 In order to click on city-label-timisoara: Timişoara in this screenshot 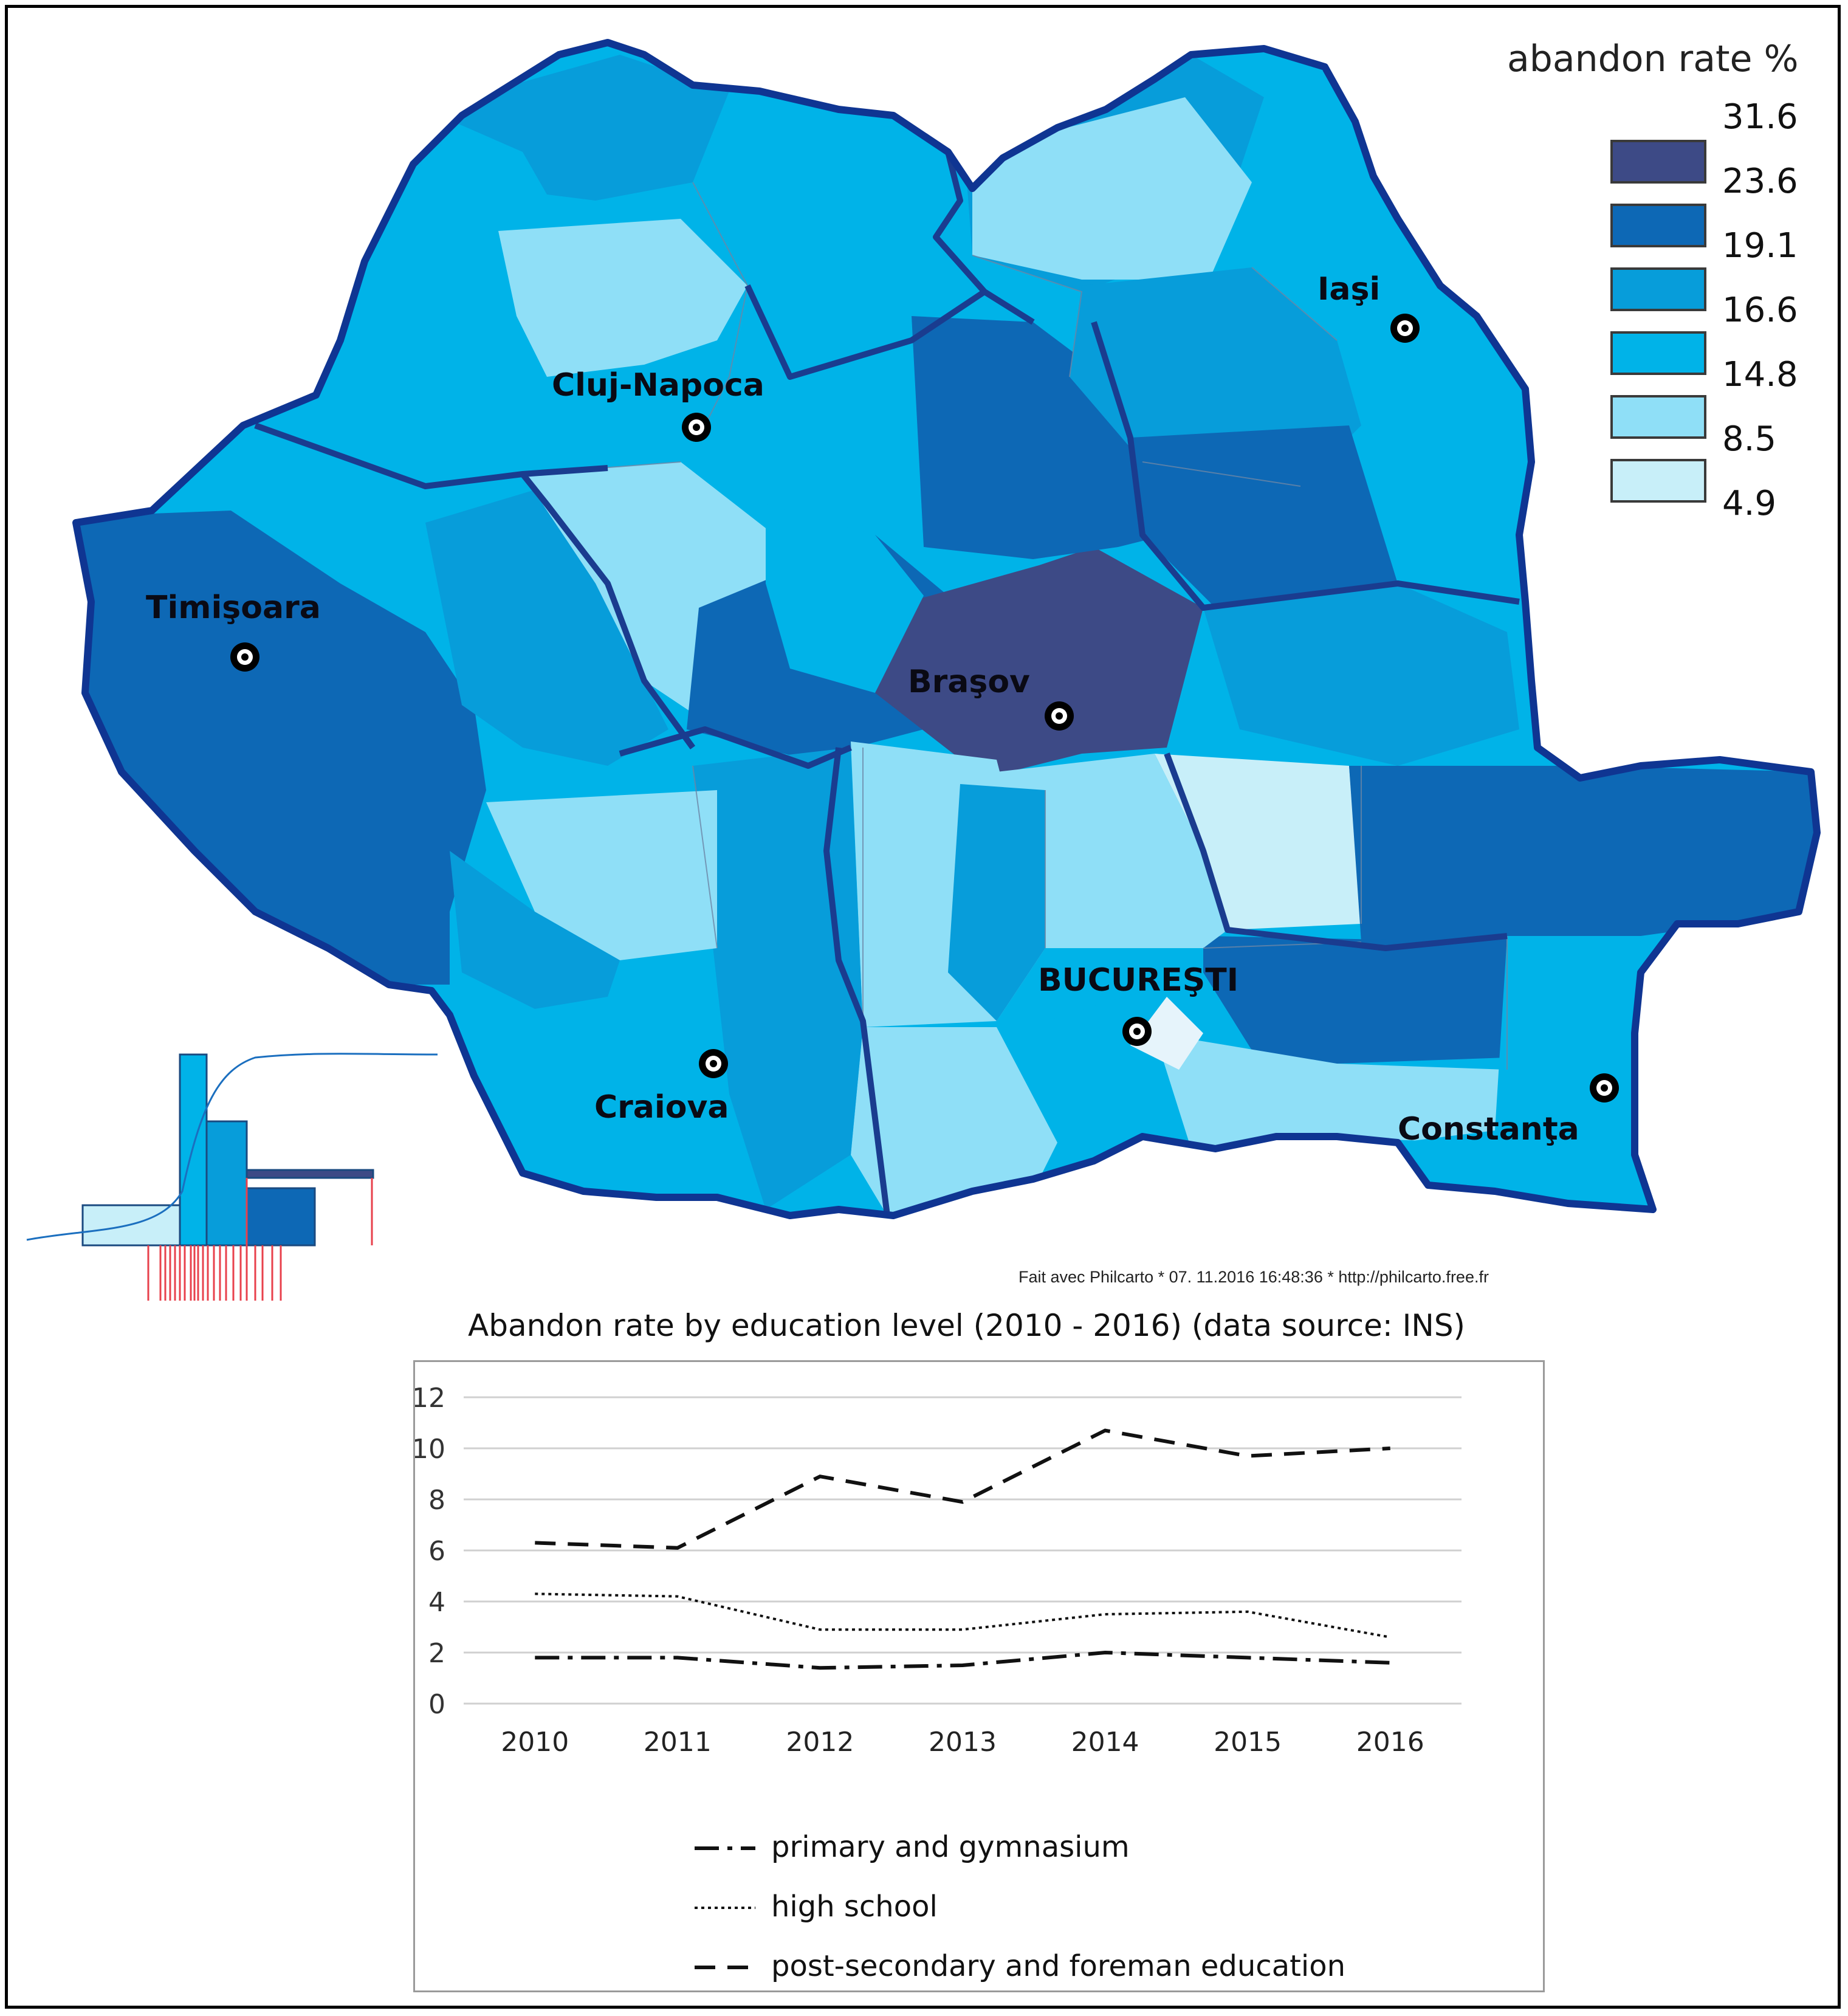, I will do `click(234, 608)`.